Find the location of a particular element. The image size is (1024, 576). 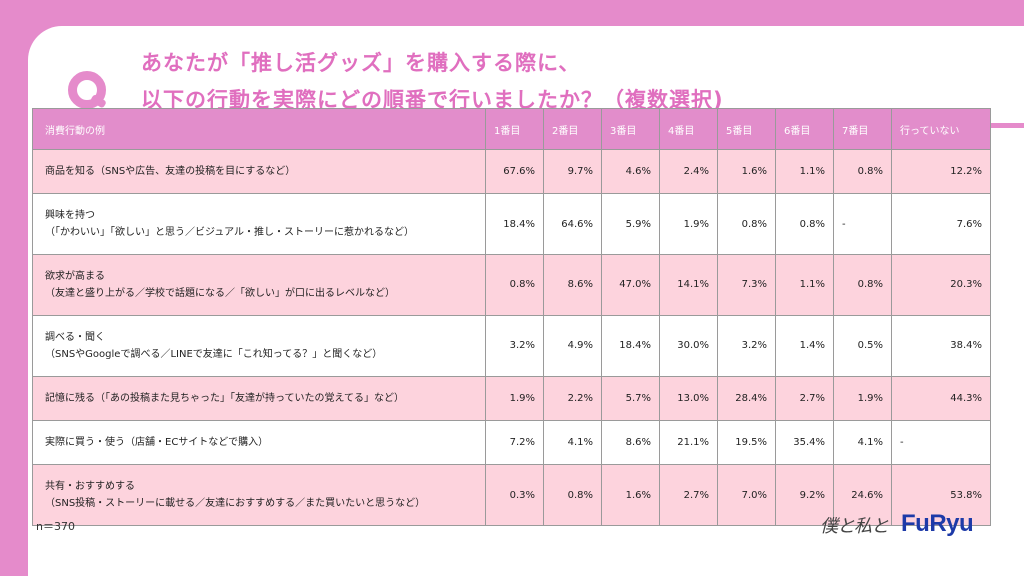

value-cell: 64.6% is located at coordinates (572, 224).